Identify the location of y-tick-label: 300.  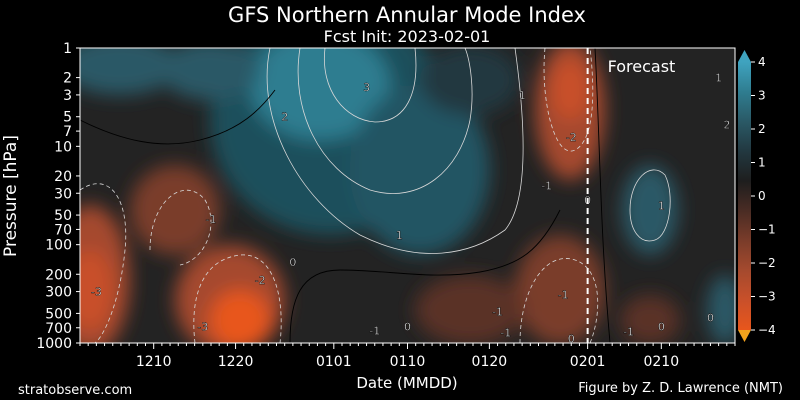
(58, 293).